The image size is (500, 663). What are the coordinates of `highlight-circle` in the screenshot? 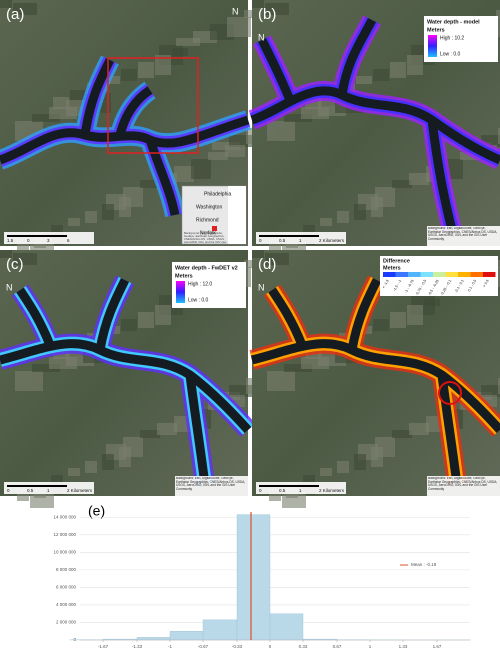 It's located at (450, 393).